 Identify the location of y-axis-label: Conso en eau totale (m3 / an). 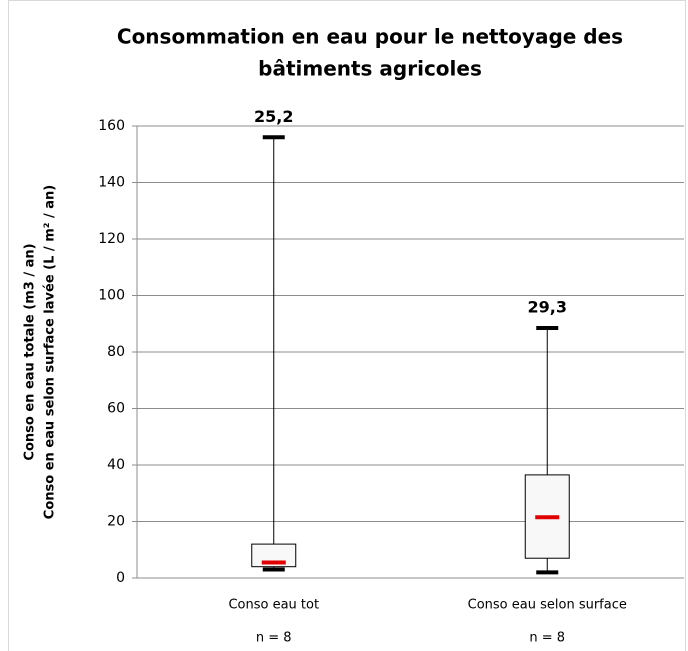
(30, 351).